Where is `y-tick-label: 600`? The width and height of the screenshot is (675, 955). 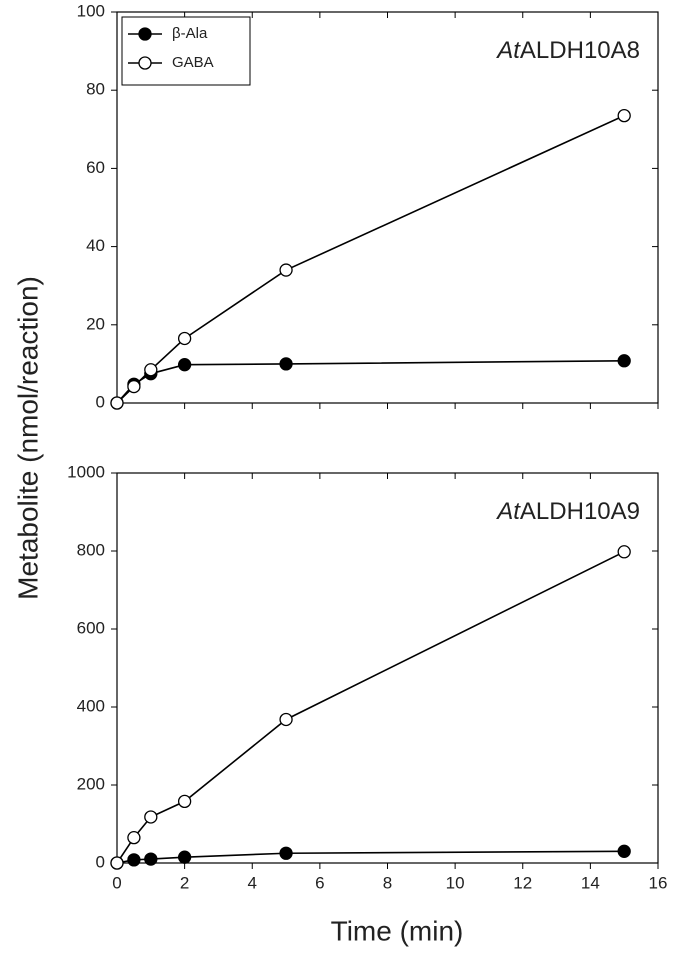 y-tick-label: 600 is located at coordinates (91, 627).